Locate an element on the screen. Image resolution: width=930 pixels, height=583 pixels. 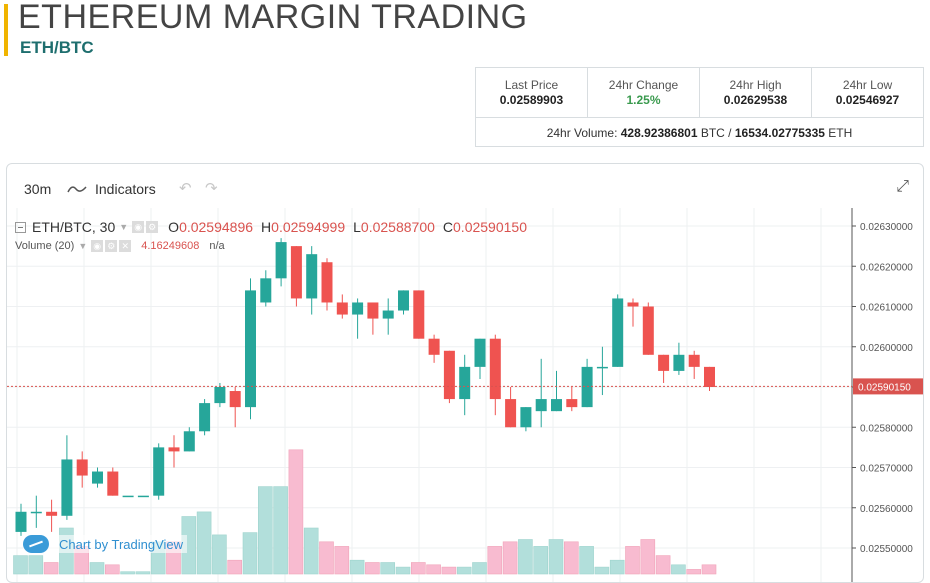
undo-icon: ↶ is located at coordinates (185, 188).